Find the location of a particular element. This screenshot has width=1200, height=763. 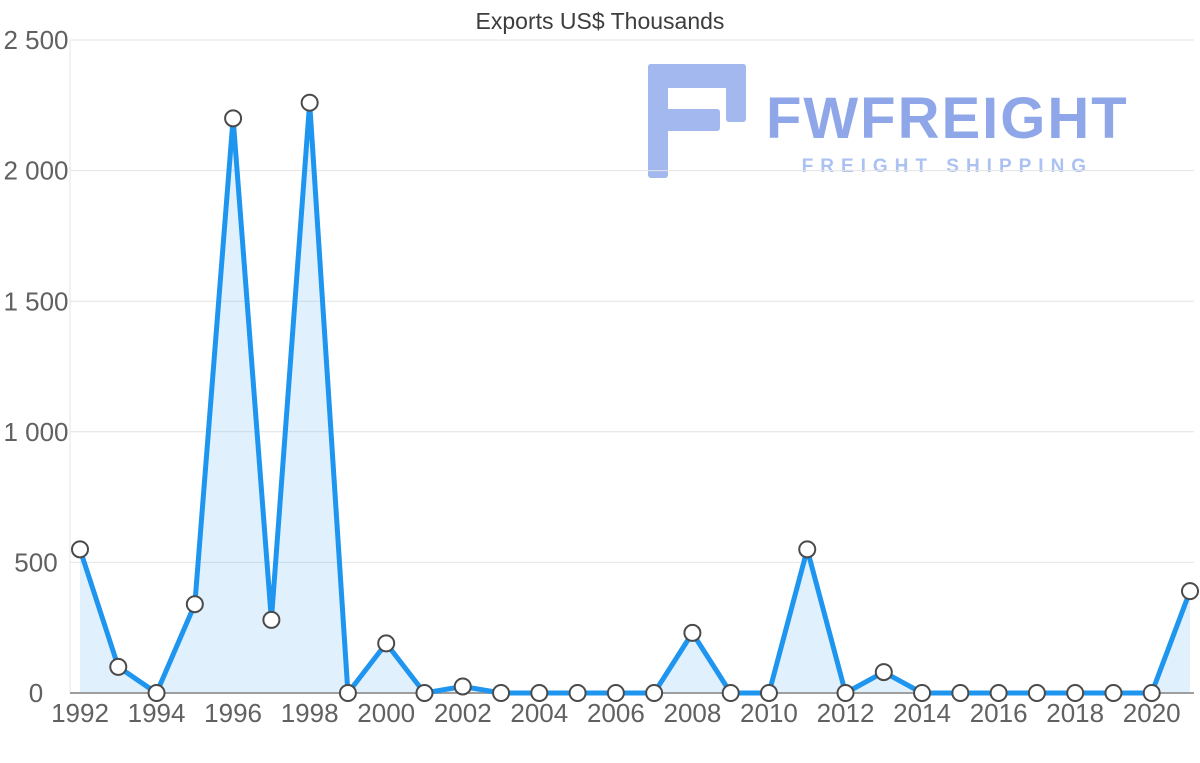

y-tick-label: 2 000 is located at coordinates (35, 171).